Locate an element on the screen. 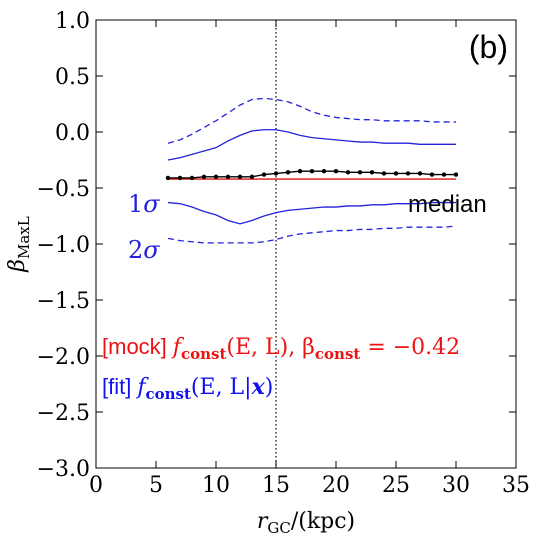 Image resolution: width=540 pixels, height=540 pixels. y-tick-label: −0.5 is located at coordinates (63, 189).